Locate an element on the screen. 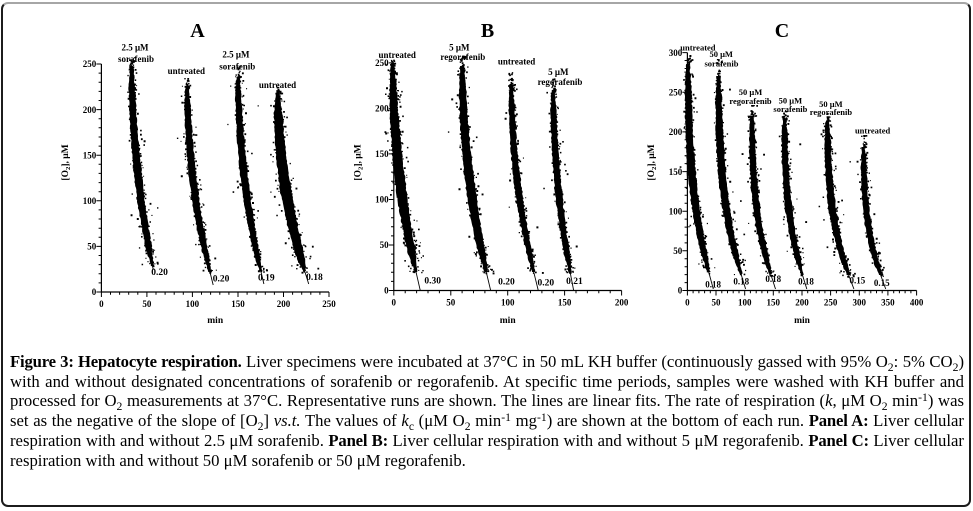 This screenshot has height=511, width=973. svg-text: 400 is located at coordinates (917, 302).